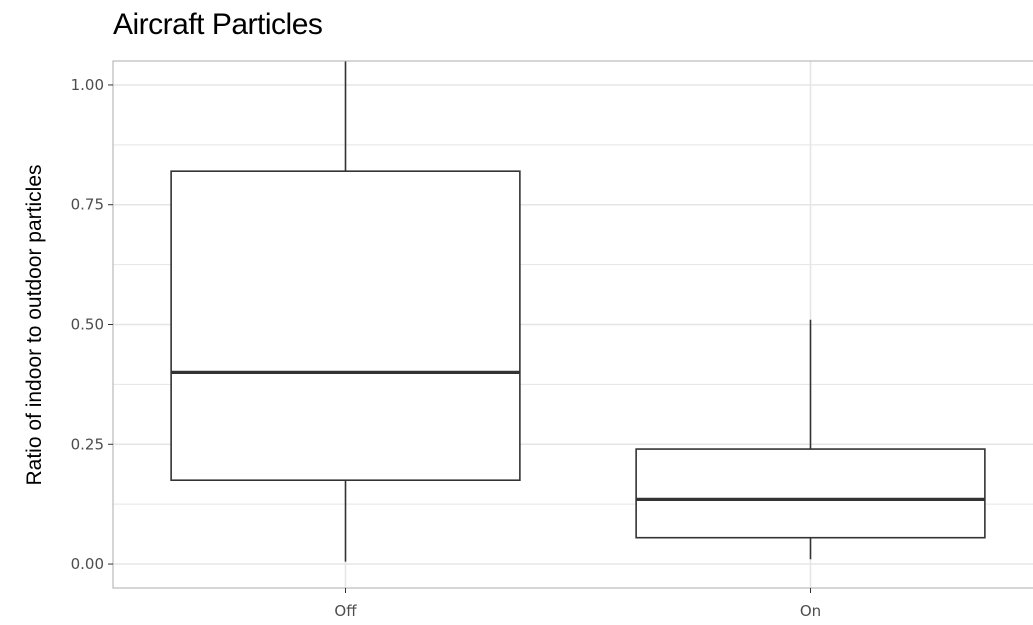  Describe the element at coordinates (218, 24) in the screenshot. I see `chart-title: Aircraft Particles` at that location.